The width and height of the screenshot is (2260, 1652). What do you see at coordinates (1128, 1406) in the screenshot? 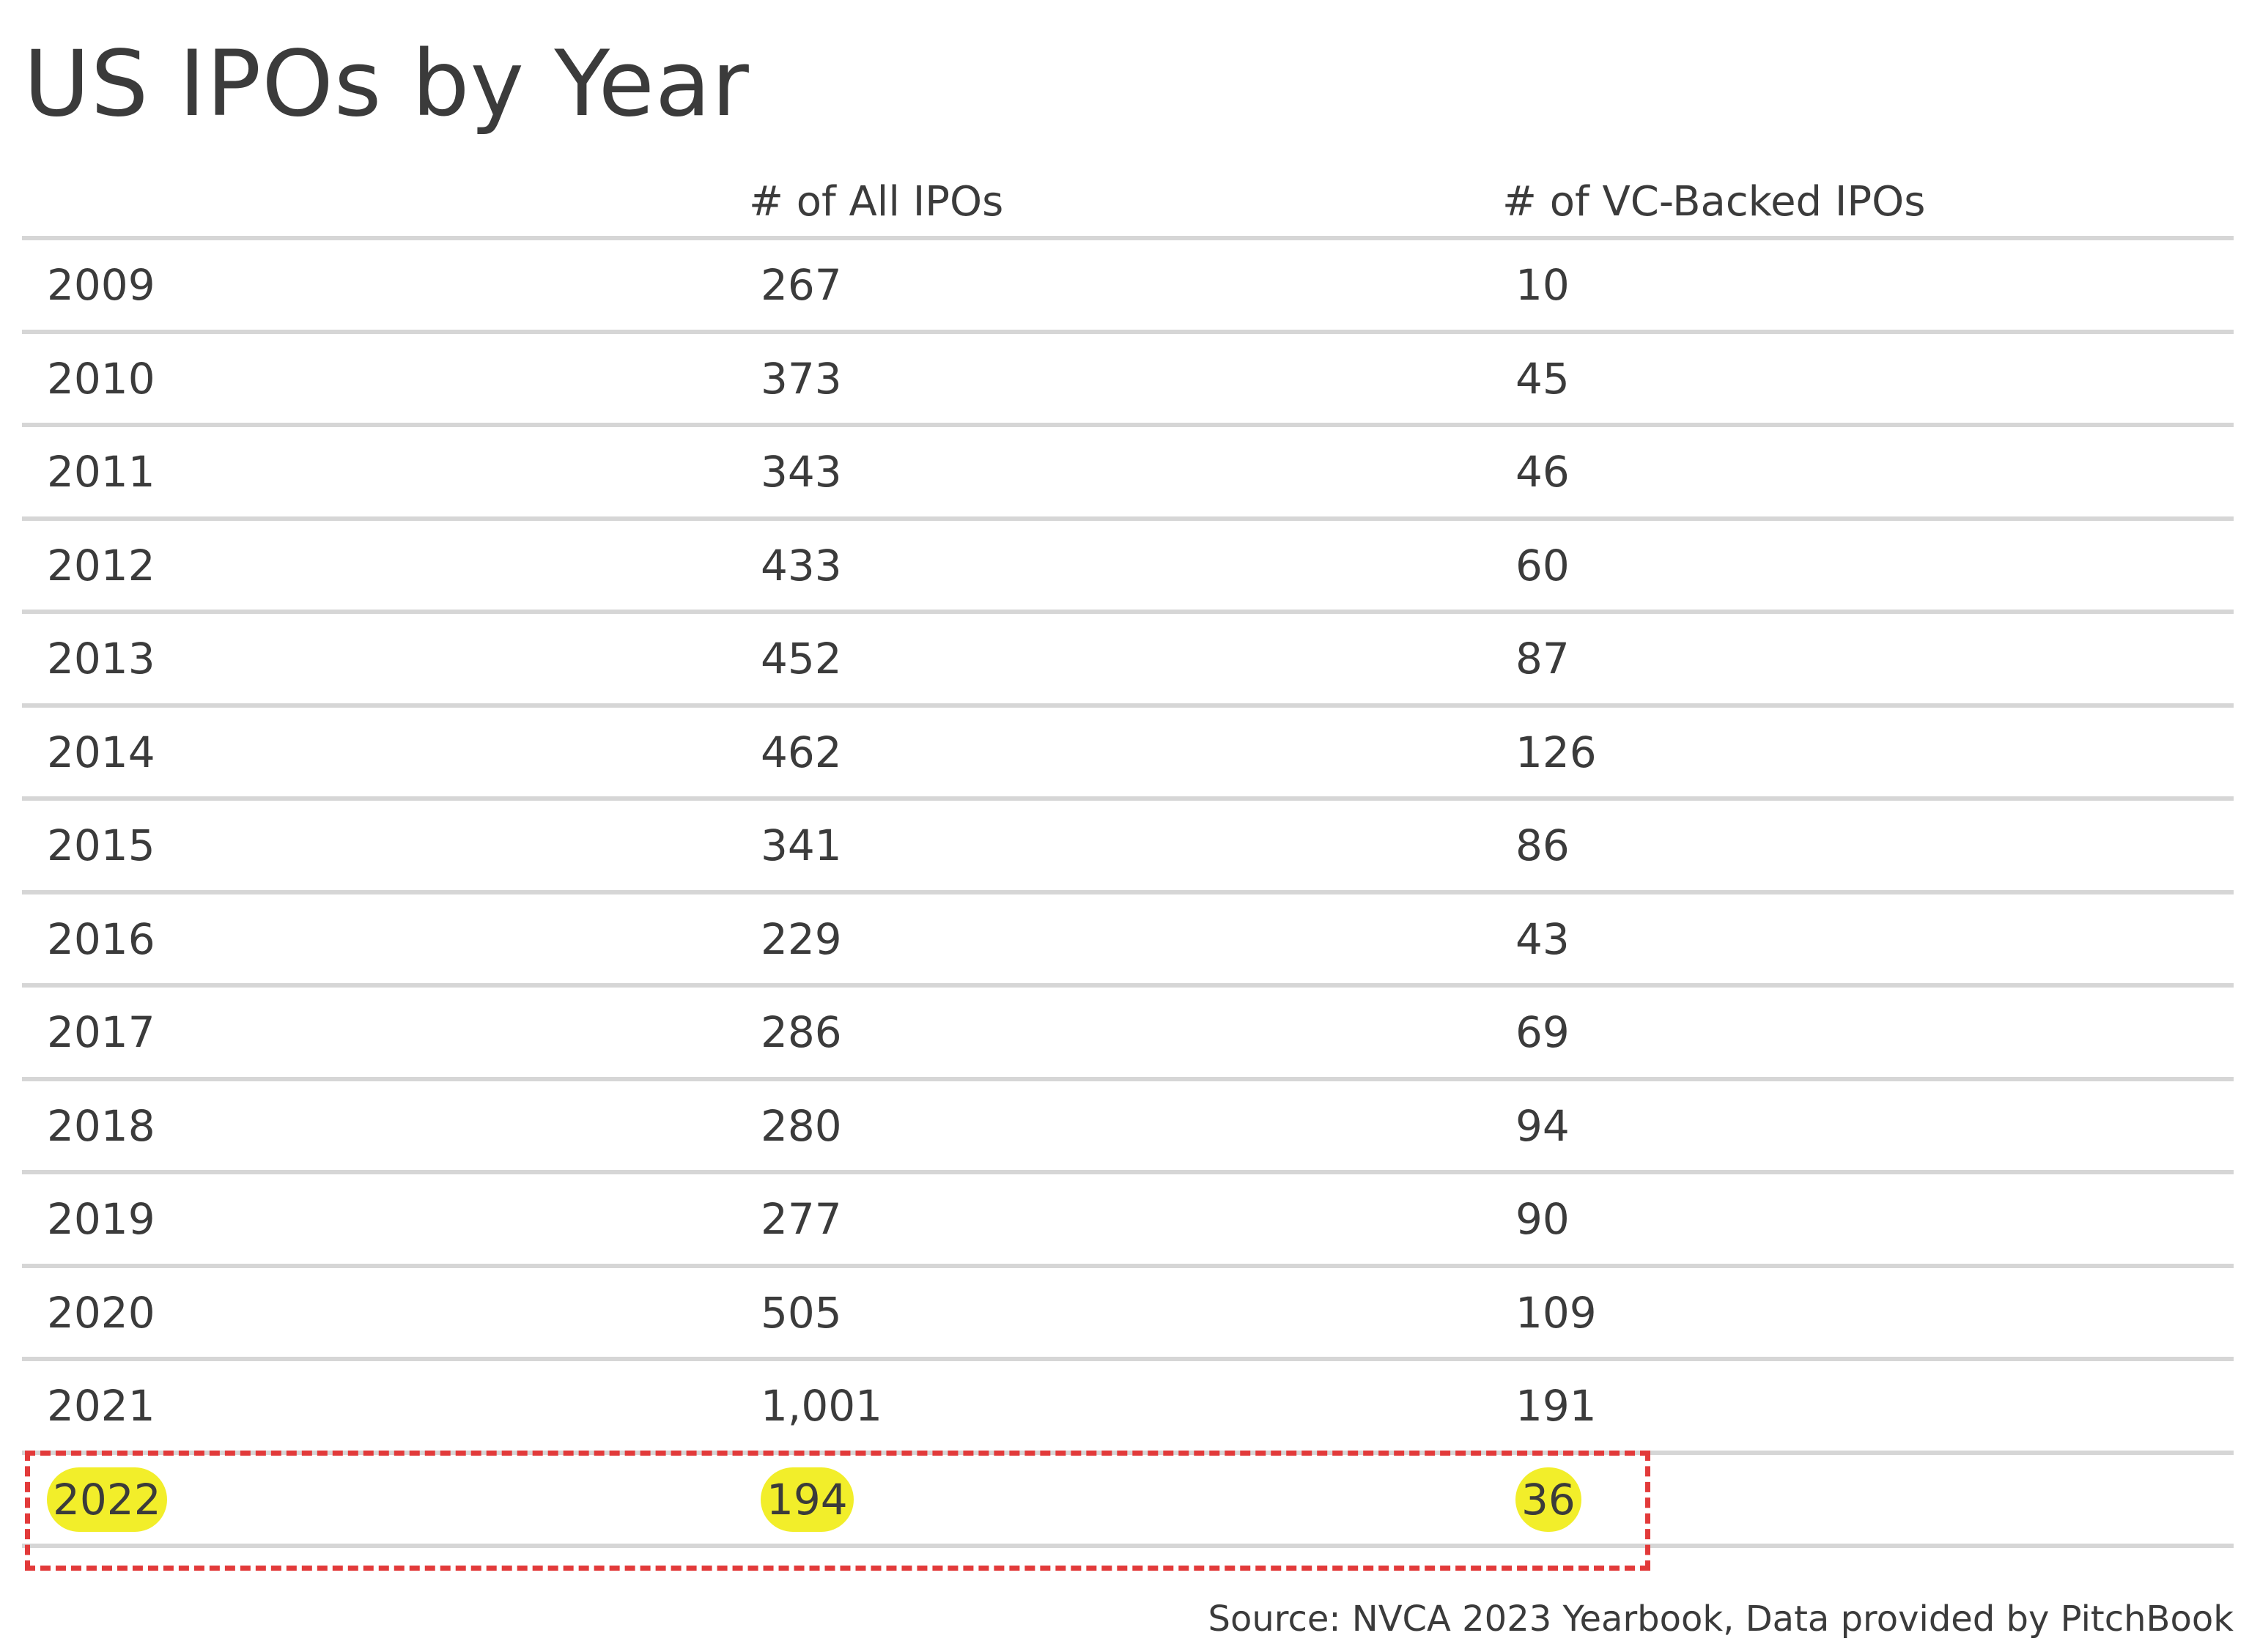
I see `table-row-2021: 2021 1,001 191` at bounding box center [1128, 1406].